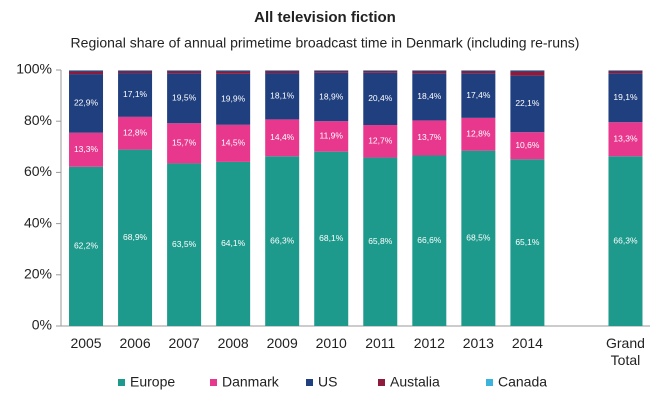 This screenshot has width=650, height=404. I want to click on data-label: 18,1%, so click(282, 95).